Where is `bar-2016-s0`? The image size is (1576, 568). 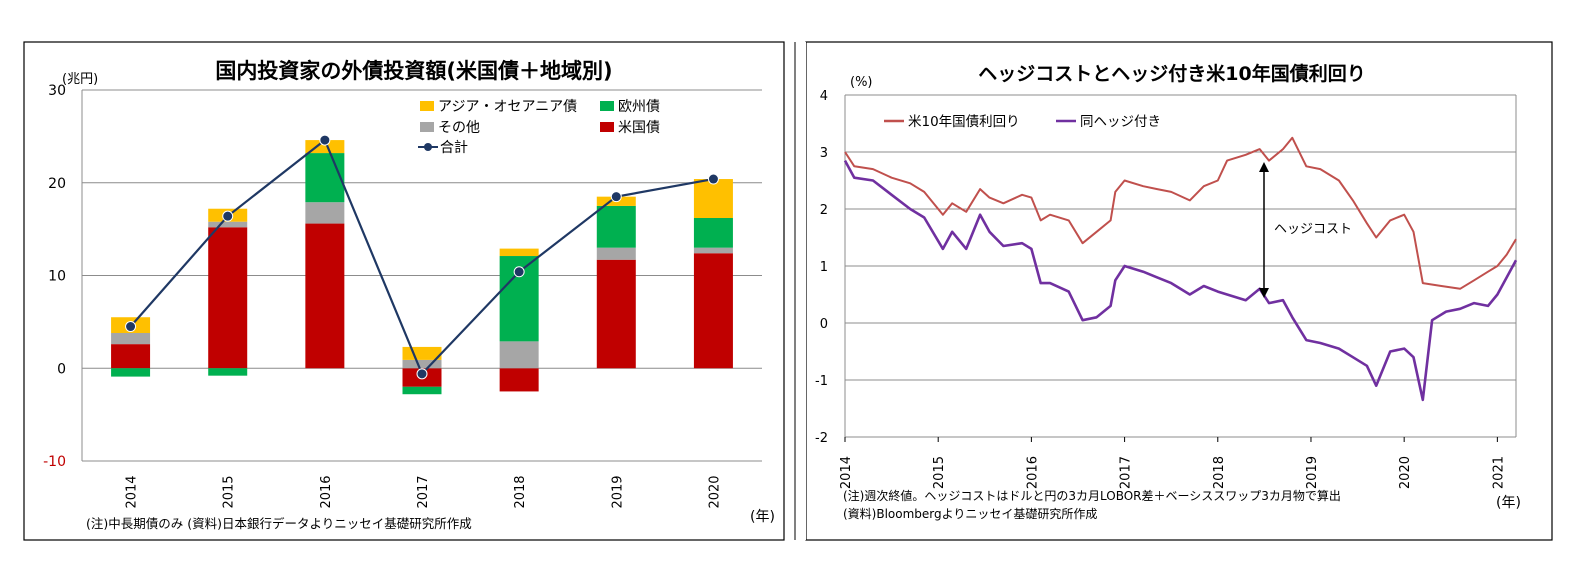 bar-2016-s0 is located at coordinates (325, 296).